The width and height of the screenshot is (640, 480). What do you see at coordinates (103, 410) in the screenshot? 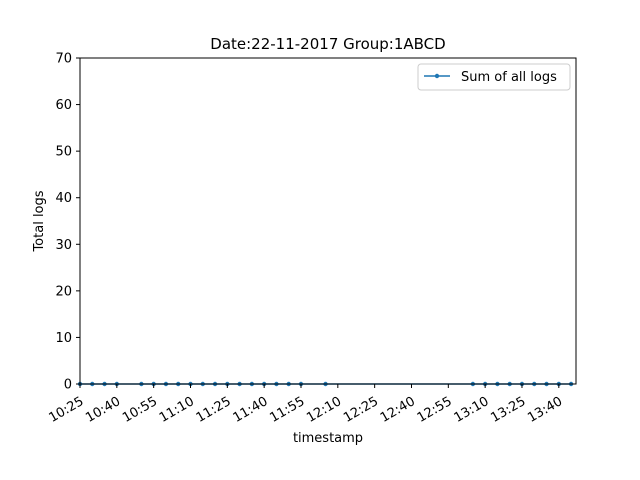
I see `x-tick-label: 10:40` at bounding box center [103, 410].